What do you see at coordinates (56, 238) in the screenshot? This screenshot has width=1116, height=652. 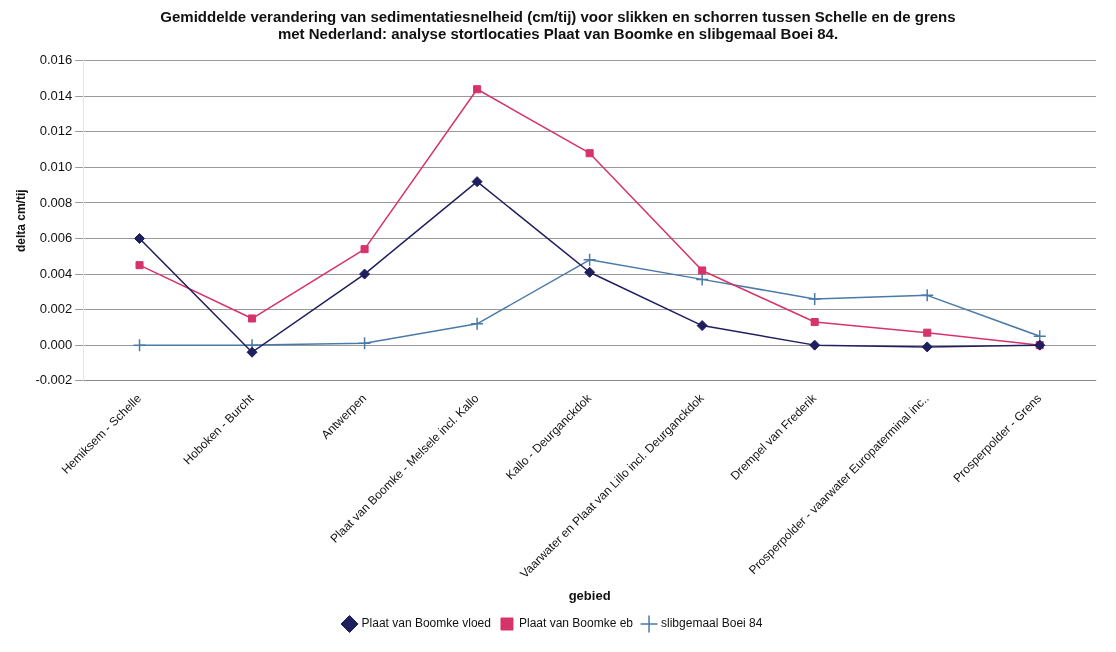 I see `y-tick-label: 0.006` at bounding box center [56, 238].